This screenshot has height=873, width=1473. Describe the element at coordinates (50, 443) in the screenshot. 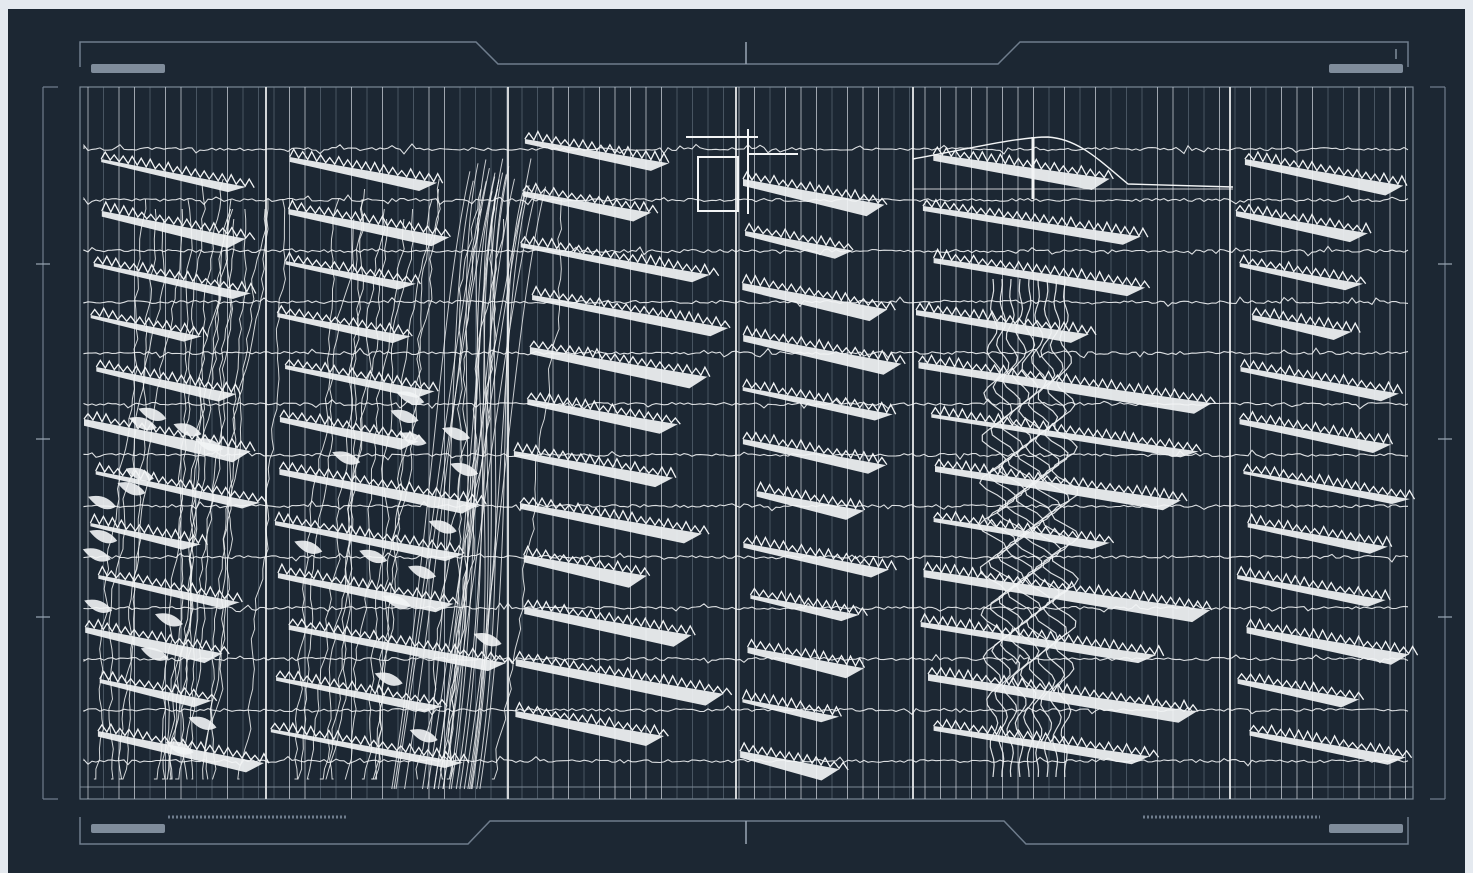

I see `left-rail` at that location.